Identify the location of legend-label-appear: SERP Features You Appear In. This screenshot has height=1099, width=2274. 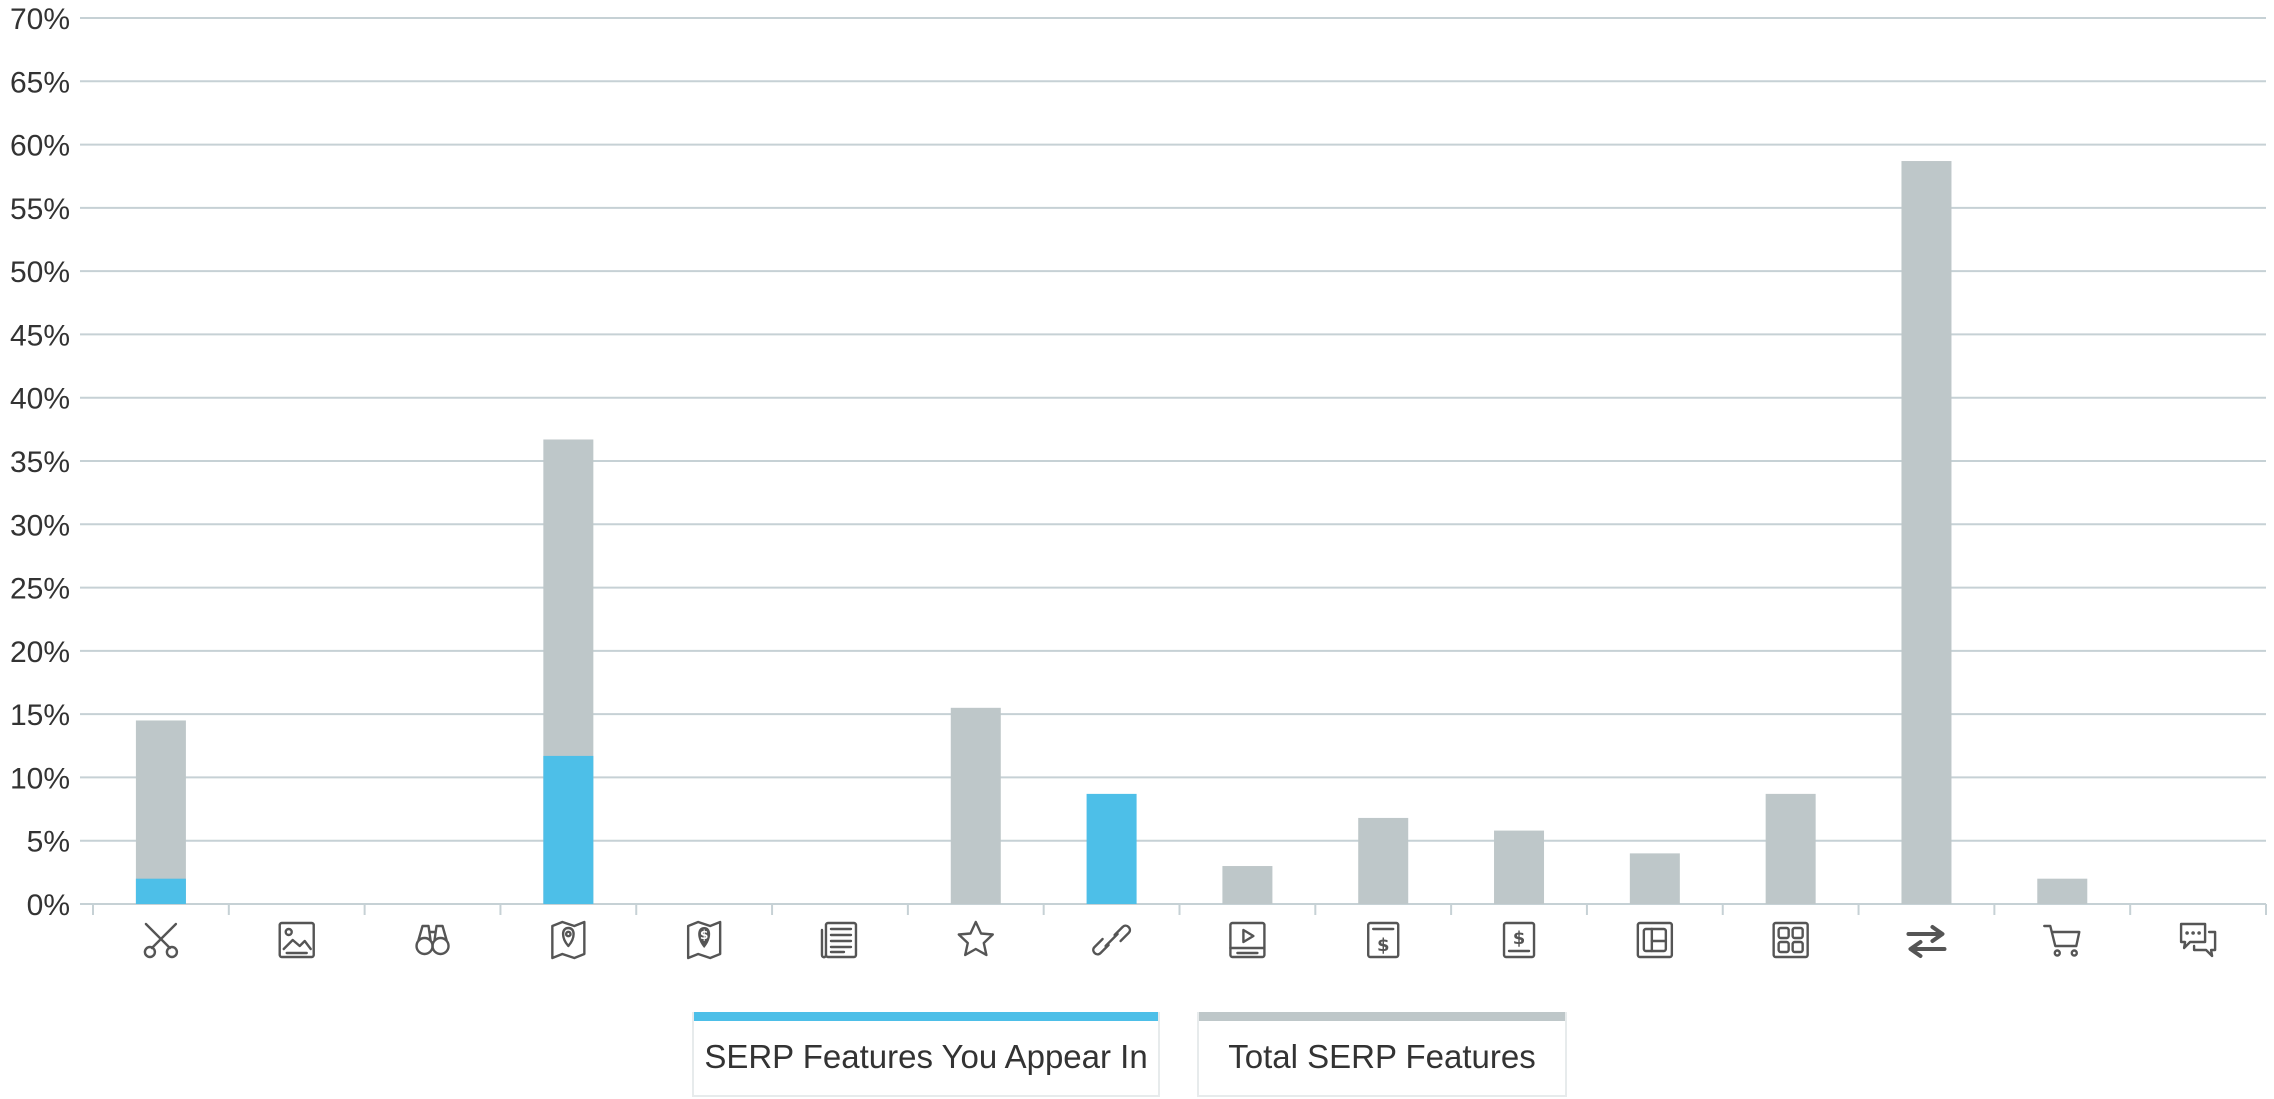
(926, 1056).